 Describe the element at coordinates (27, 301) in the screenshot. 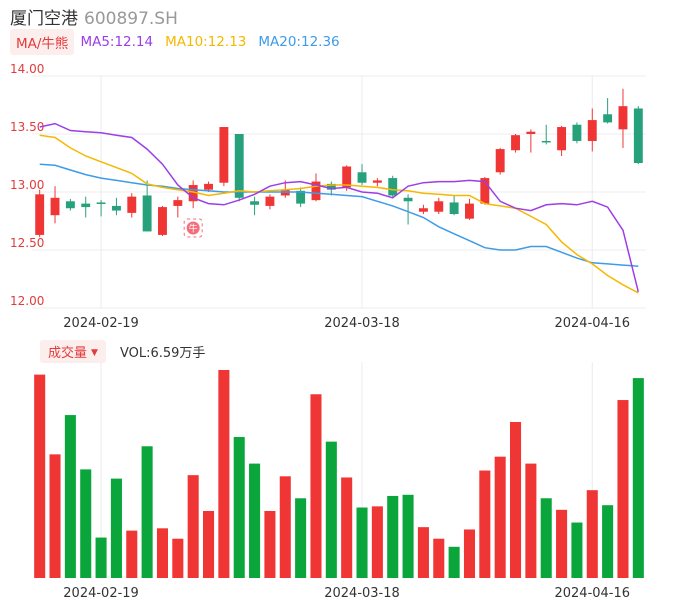

I see `y-tick-label: 12.00` at that location.